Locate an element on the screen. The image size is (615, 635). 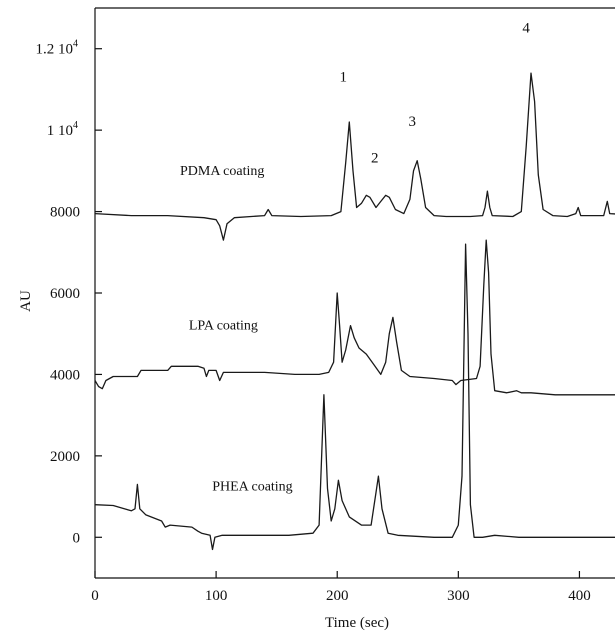
y-tick-label: 8000 is located at coordinates (65, 213).